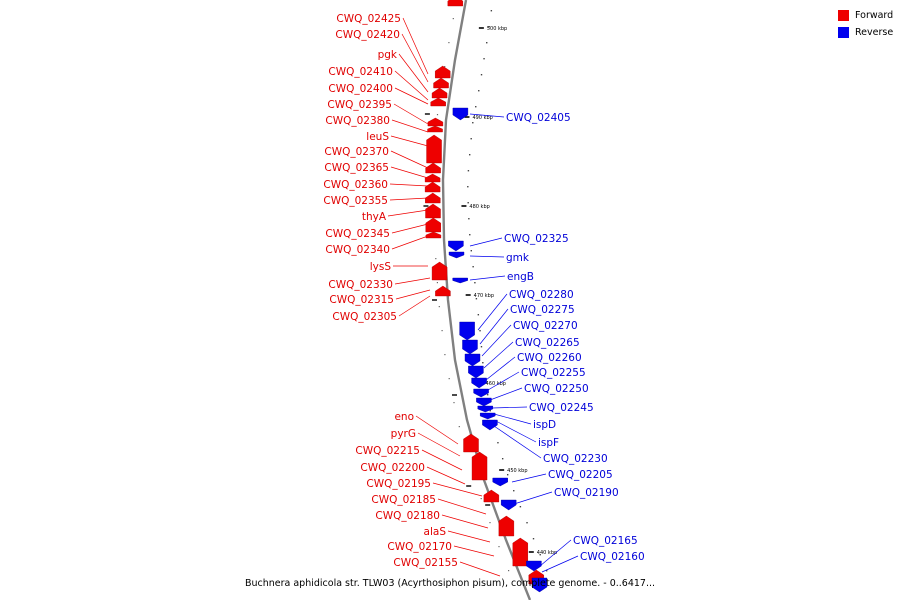  What do you see at coordinates (548, 443) in the screenshot?
I see `reverse-gene-label: ispF` at bounding box center [548, 443].